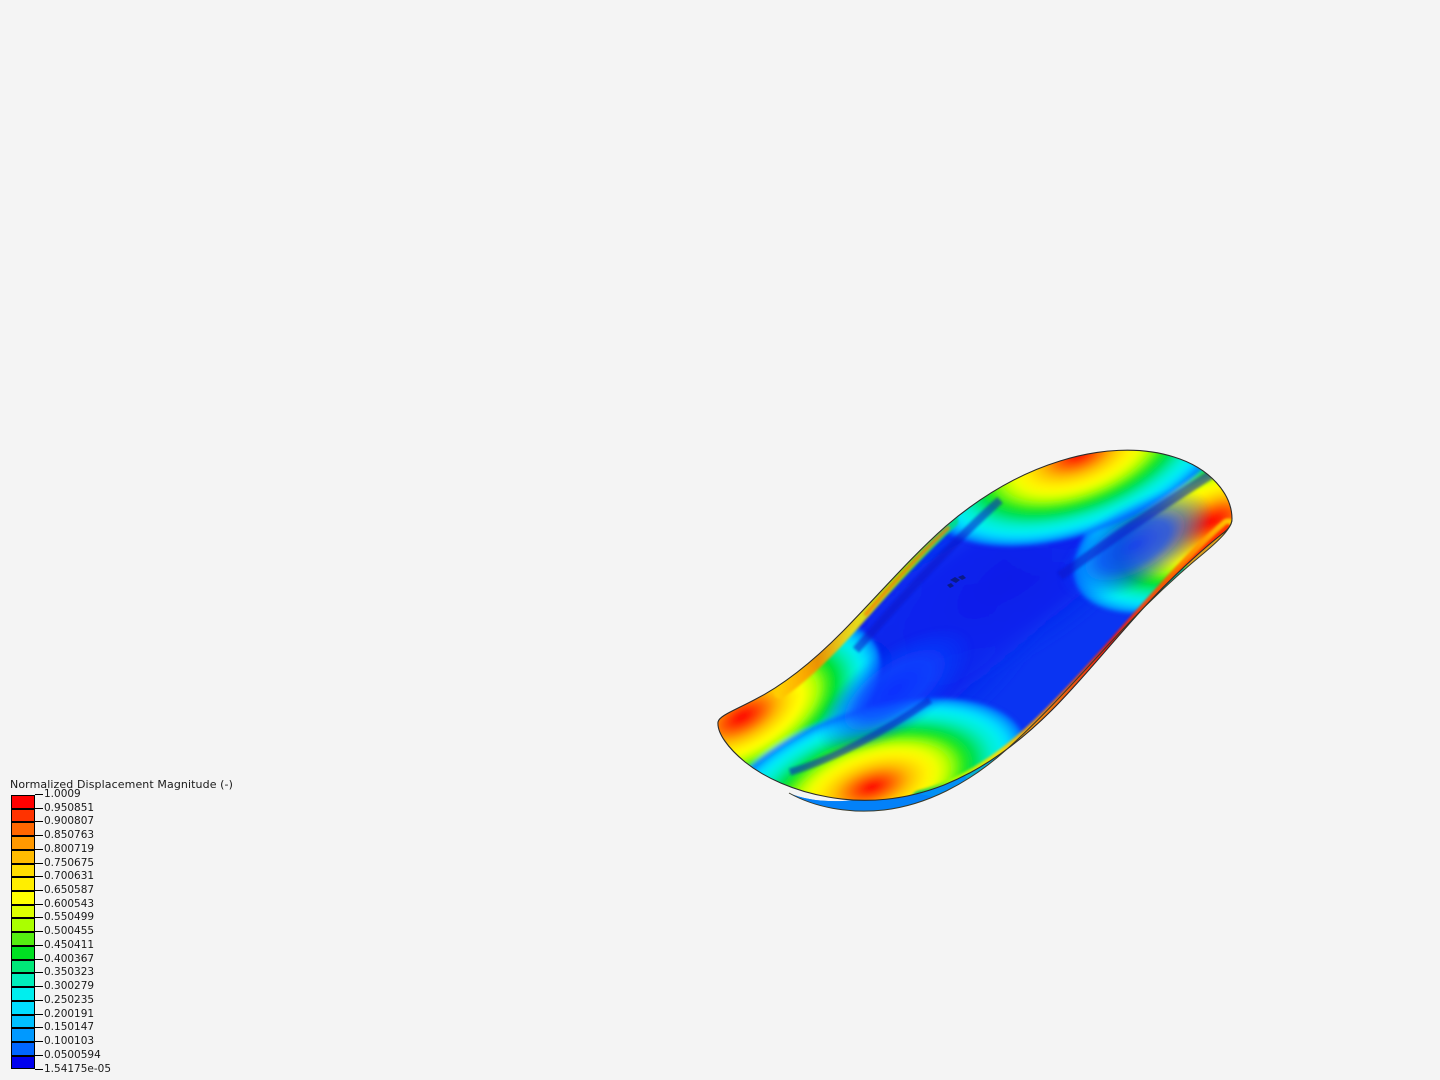  I want to click on legend-tick-label: 0.150147, so click(69, 1027).